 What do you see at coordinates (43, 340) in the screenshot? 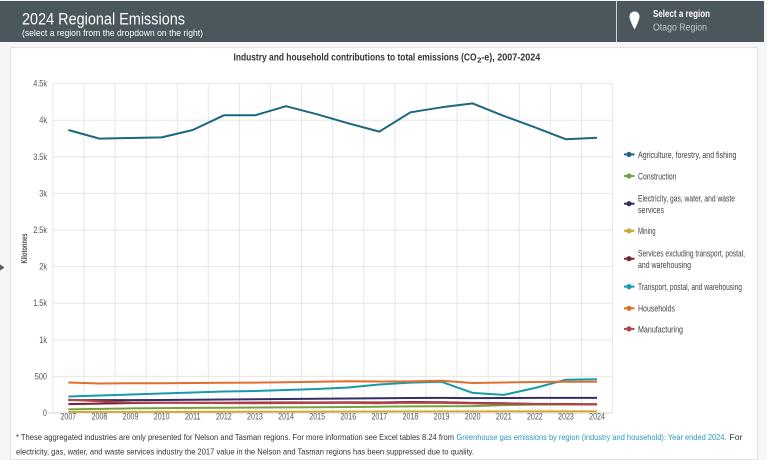
I see `svg-text: 1k` at bounding box center [43, 340].